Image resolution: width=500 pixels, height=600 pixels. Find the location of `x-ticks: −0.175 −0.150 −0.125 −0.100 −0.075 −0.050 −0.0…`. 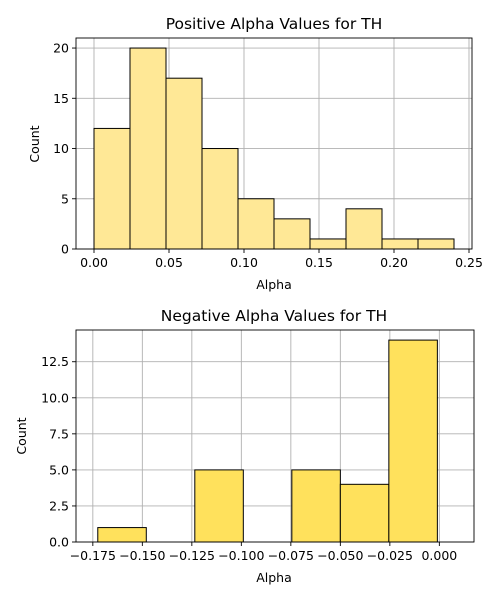

x-ticks: −0.175 −0.150 −0.125 −0.100 −0.075 −0.050 −0.0… is located at coordinates (263, 552).